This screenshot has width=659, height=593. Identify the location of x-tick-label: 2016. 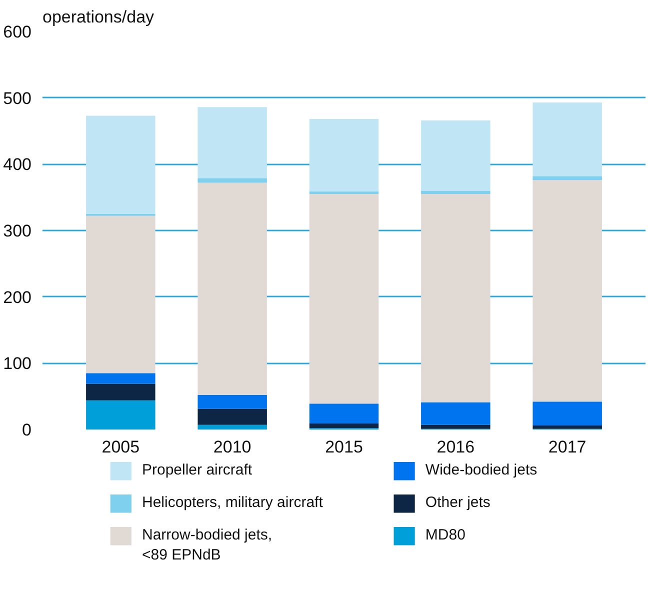
(455, 447).